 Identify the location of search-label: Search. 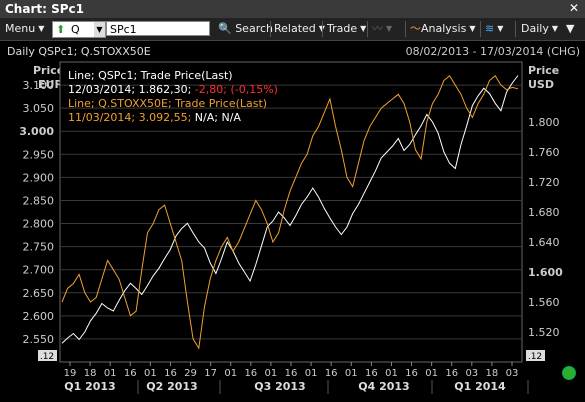
(254, 28).